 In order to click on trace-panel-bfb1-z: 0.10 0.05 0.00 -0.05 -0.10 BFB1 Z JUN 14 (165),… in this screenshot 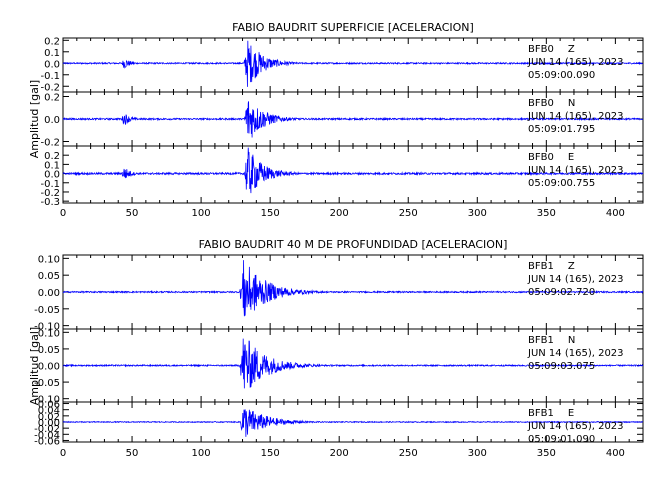, I will do `click(339, 293)`.